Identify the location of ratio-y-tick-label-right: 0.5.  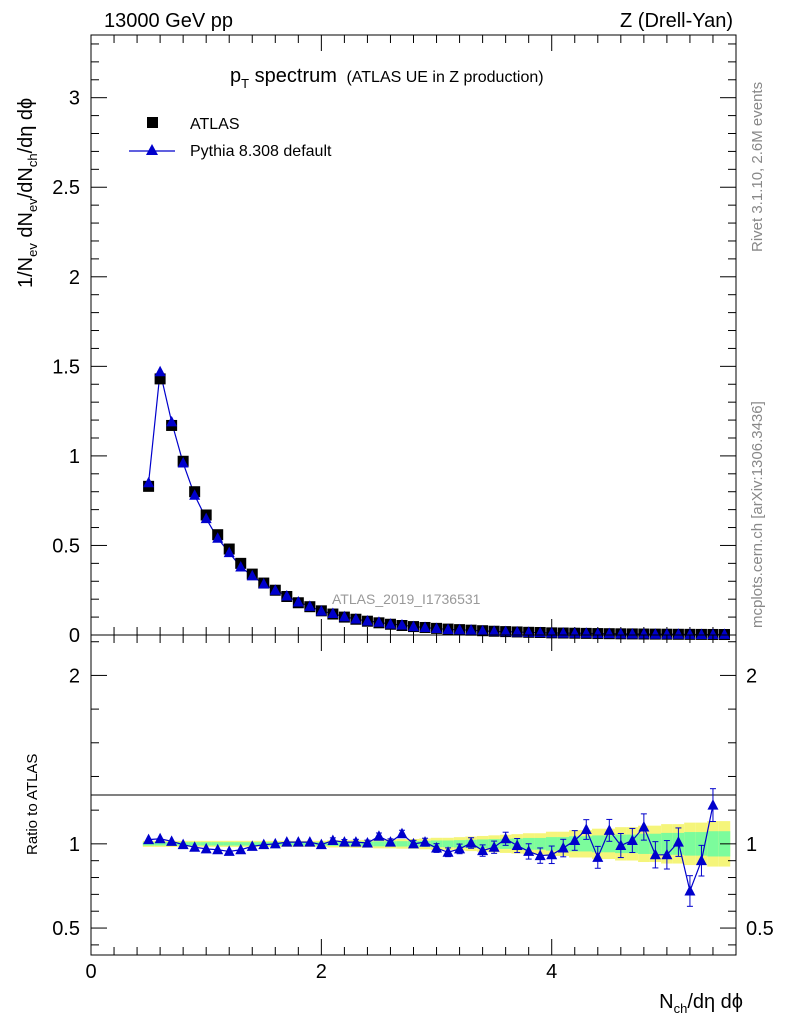
(760, 929).